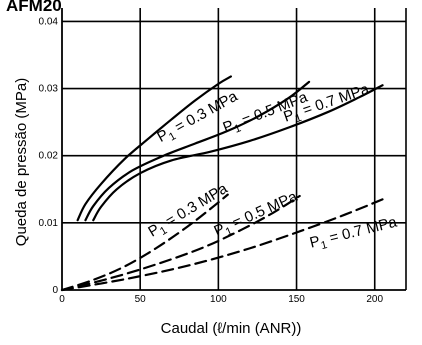  I want to click on curve-label: P1 = 0.7 MPa, so click(354, 233).